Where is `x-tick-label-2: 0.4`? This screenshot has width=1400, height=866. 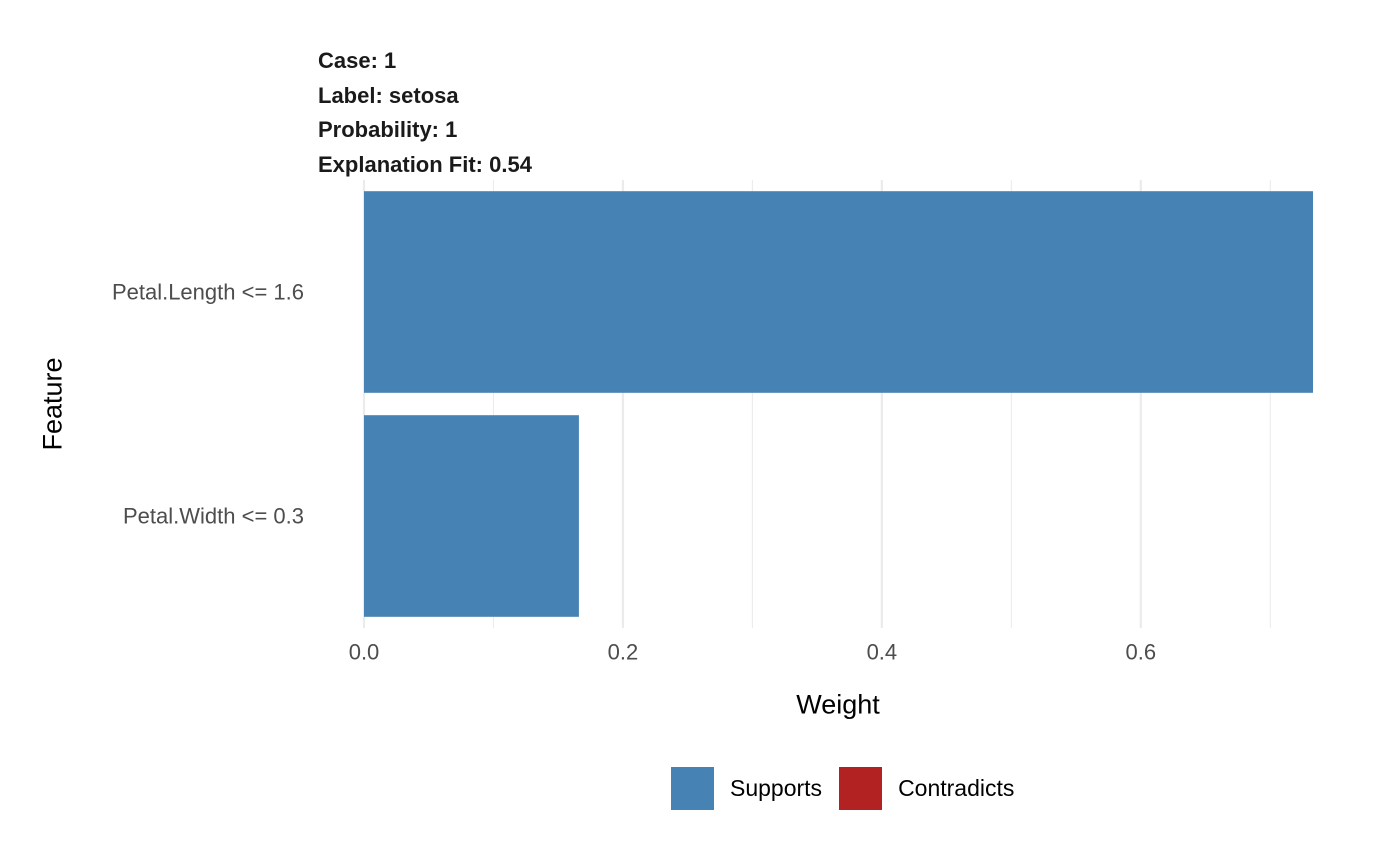
x-tick-label-2: 0.4 is located at coordinates (882, 652).